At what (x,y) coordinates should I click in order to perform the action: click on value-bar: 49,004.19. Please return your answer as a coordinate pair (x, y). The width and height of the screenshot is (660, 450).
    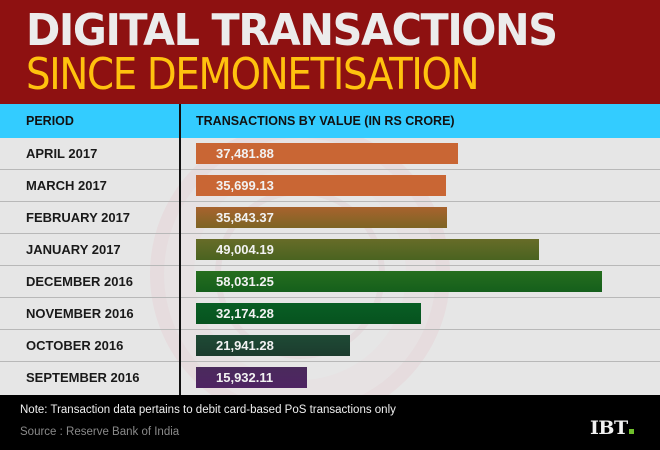
    Looking at the image, I should click on (367, 249).